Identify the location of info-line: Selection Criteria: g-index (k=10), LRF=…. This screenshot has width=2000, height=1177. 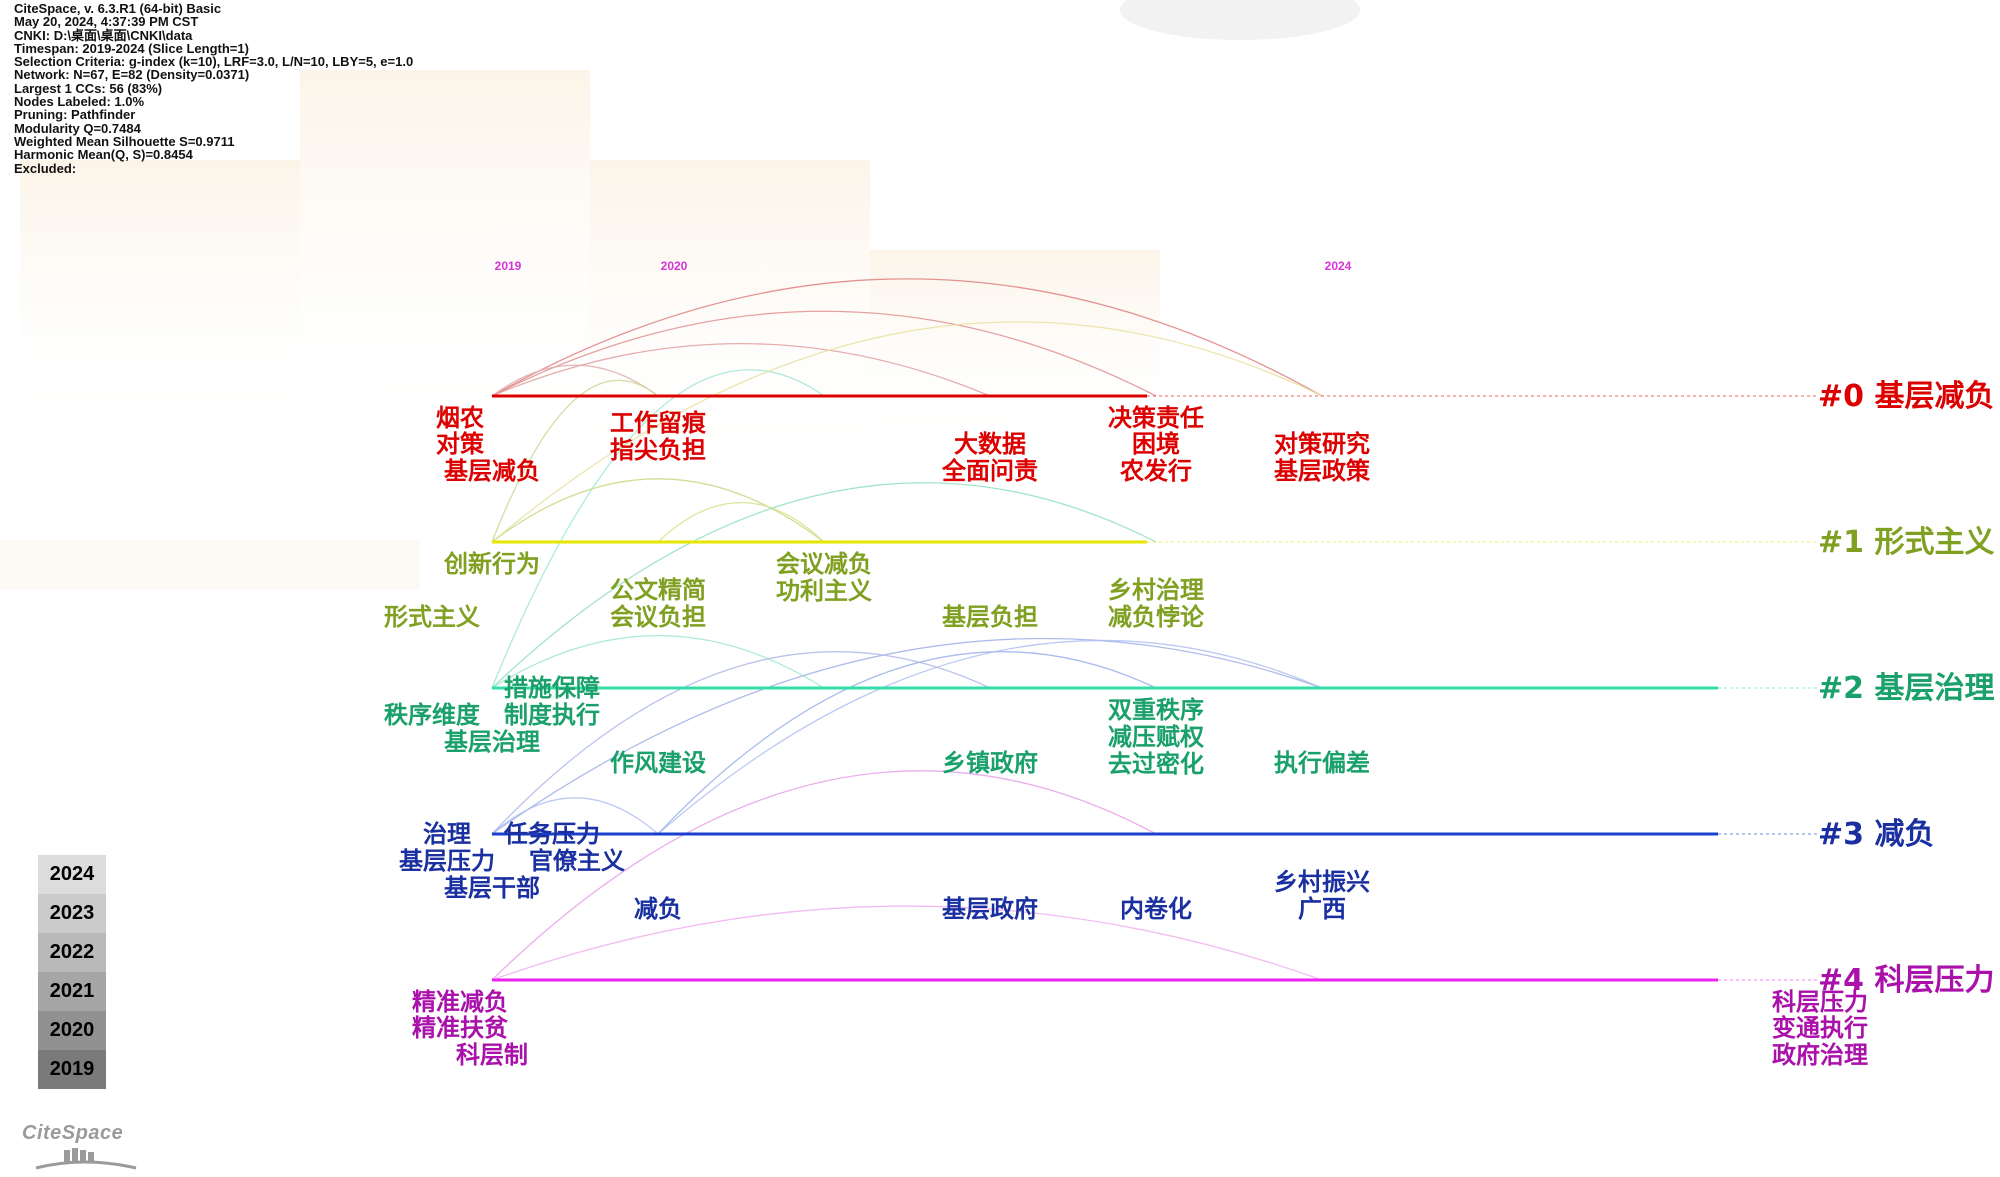
(214, 62).